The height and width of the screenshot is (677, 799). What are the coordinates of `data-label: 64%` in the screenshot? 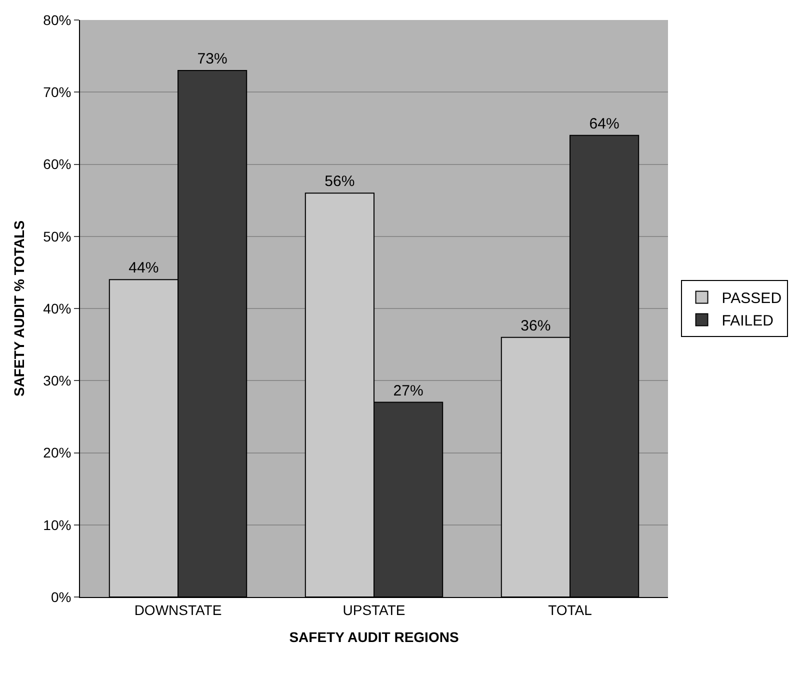 It's located at (604, 123).